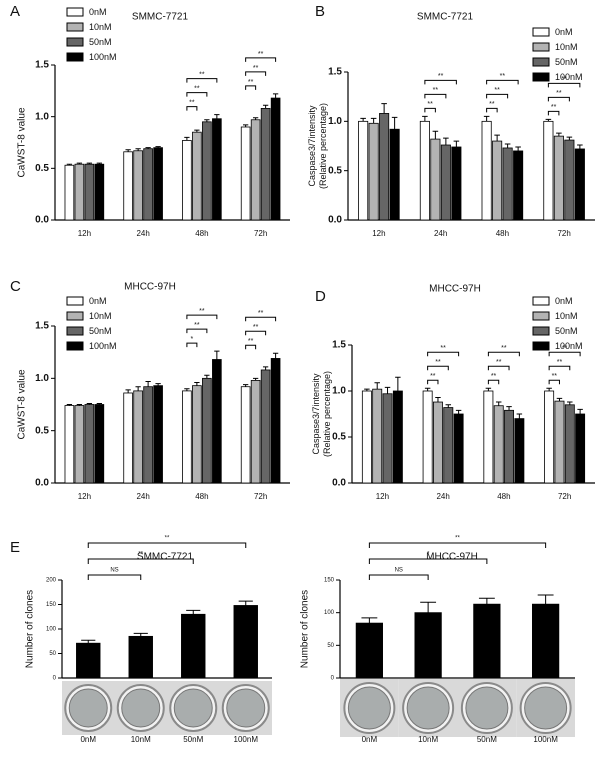 This screenshot has height=773, width=600. I want to click on y-tick-label: 1.5, so click(335, 72).